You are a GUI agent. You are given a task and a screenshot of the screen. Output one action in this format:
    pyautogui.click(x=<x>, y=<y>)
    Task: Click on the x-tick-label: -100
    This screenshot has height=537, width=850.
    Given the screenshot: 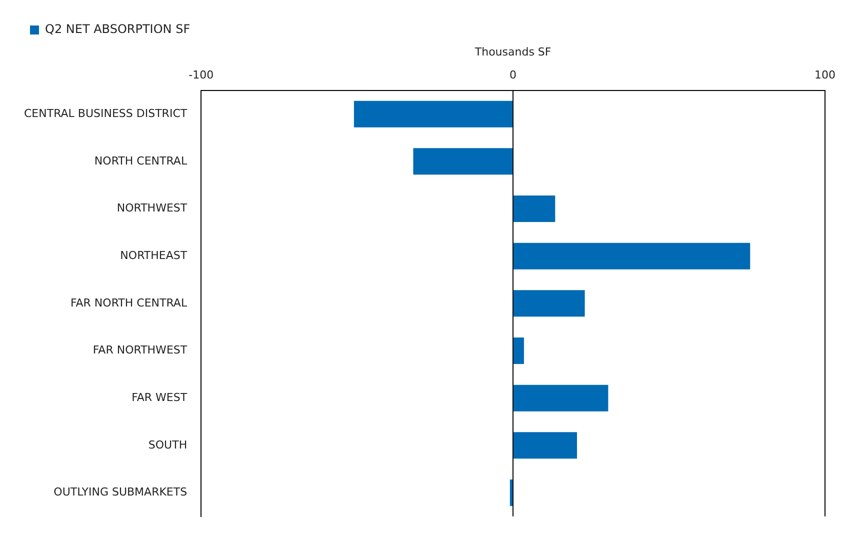 What is the action you would take?
    pyautogui.click(x=201, y=75)
    